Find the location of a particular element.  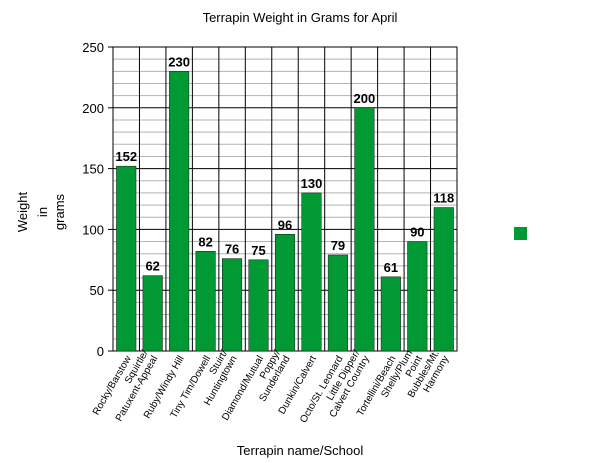

x-axis-title: Terrapin name/School is located at coordinates (300, 450).